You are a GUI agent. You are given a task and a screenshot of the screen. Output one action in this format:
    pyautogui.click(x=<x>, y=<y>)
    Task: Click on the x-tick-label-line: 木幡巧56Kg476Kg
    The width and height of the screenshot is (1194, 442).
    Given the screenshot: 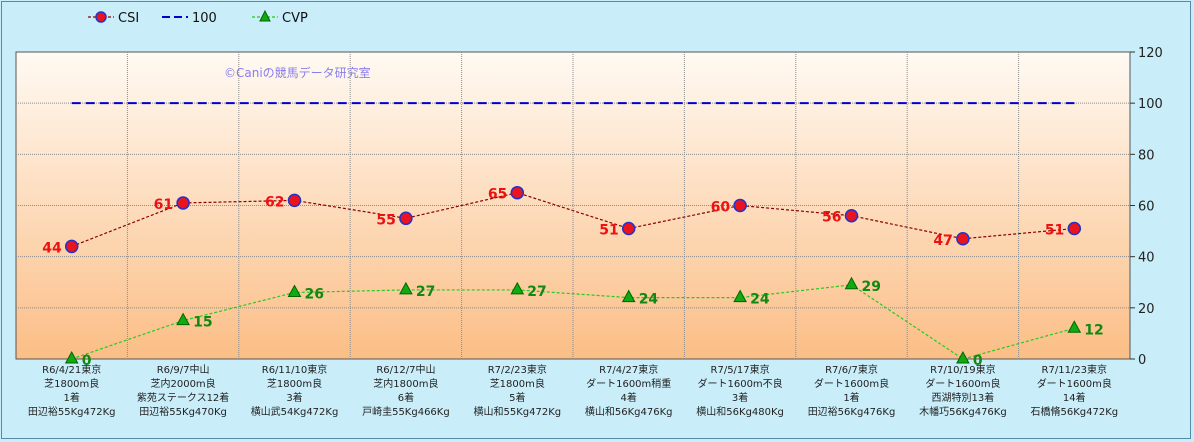 What is the action you would take?
    pyautogui.click(x=963, y=411)
    